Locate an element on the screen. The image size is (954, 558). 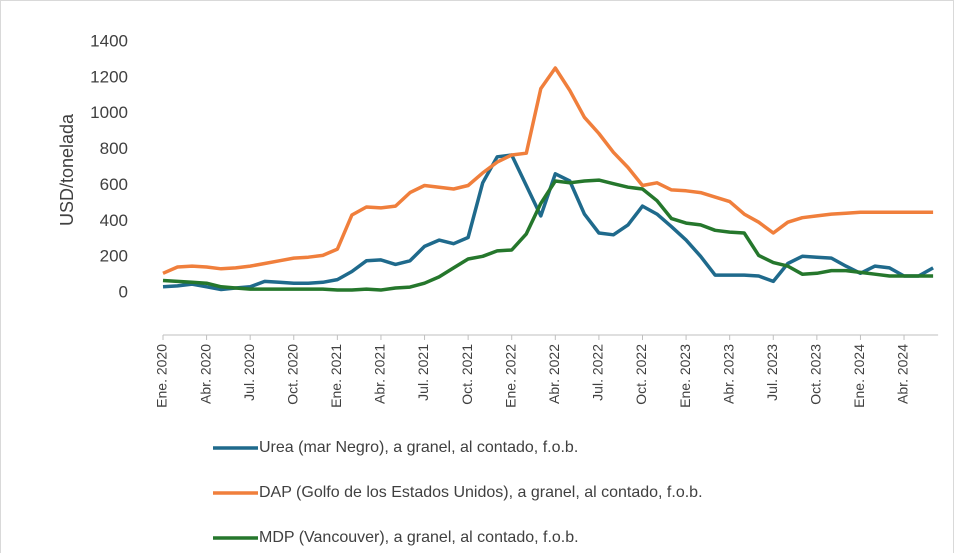
x-tick-label: Oct. 2022 is located at coordinates (641, 374).